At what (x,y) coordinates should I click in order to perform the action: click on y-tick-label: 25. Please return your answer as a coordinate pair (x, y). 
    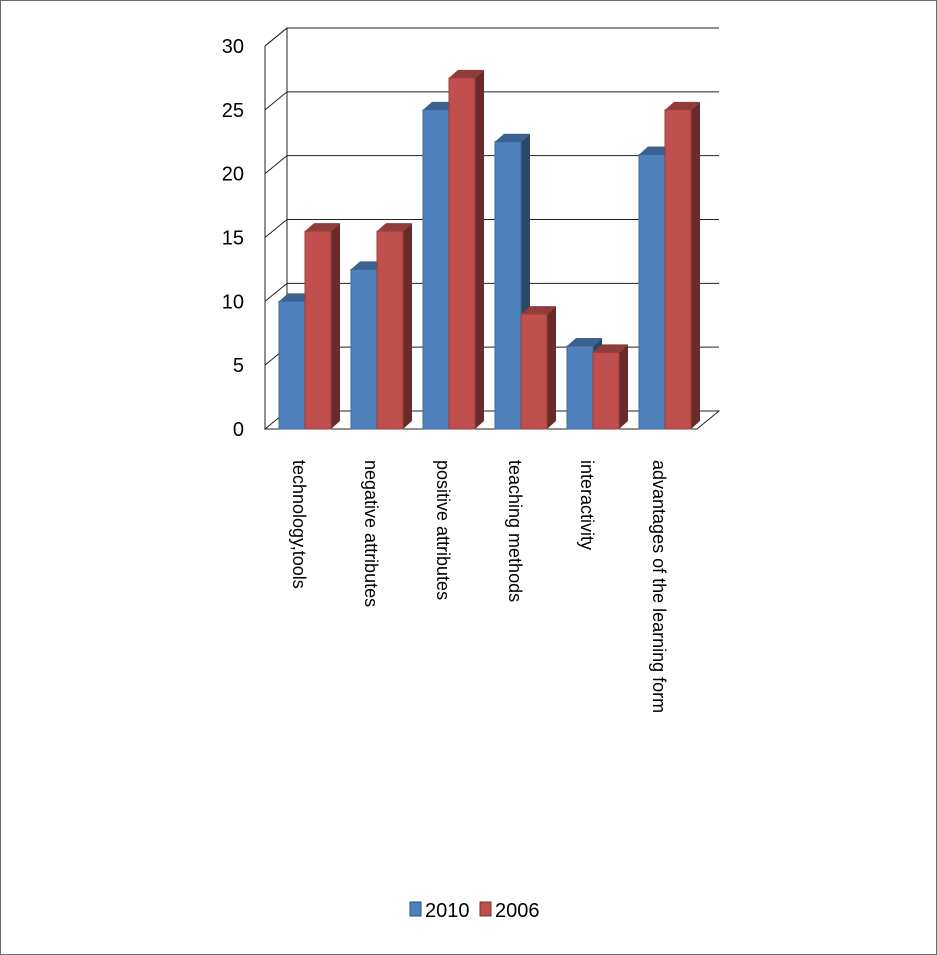
    Looking at the image, I should click on (233, 111).